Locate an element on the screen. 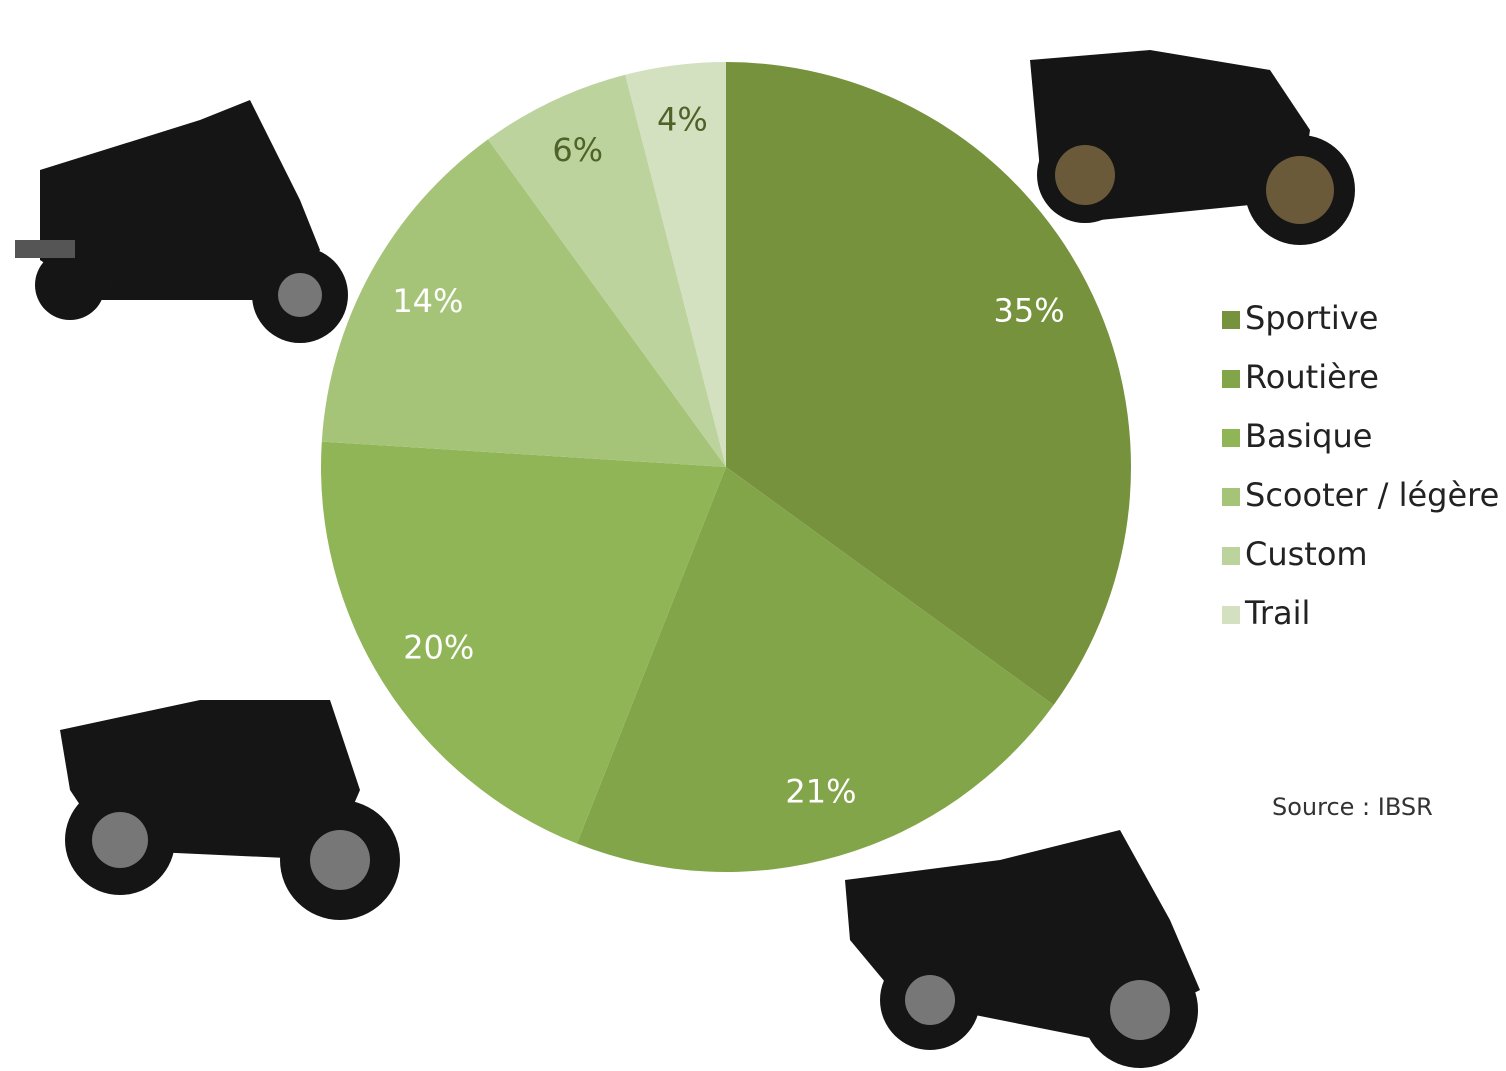 The height and width of the screenshot is (1071, 1506). legend-label: Routière is located at coordinates (1312, 377).